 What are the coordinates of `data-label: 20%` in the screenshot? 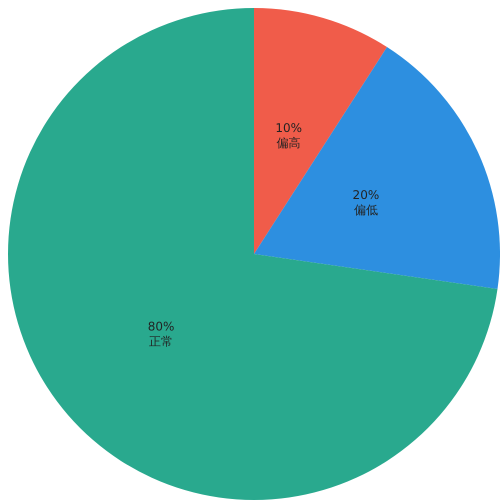 It's located at (366, 195).